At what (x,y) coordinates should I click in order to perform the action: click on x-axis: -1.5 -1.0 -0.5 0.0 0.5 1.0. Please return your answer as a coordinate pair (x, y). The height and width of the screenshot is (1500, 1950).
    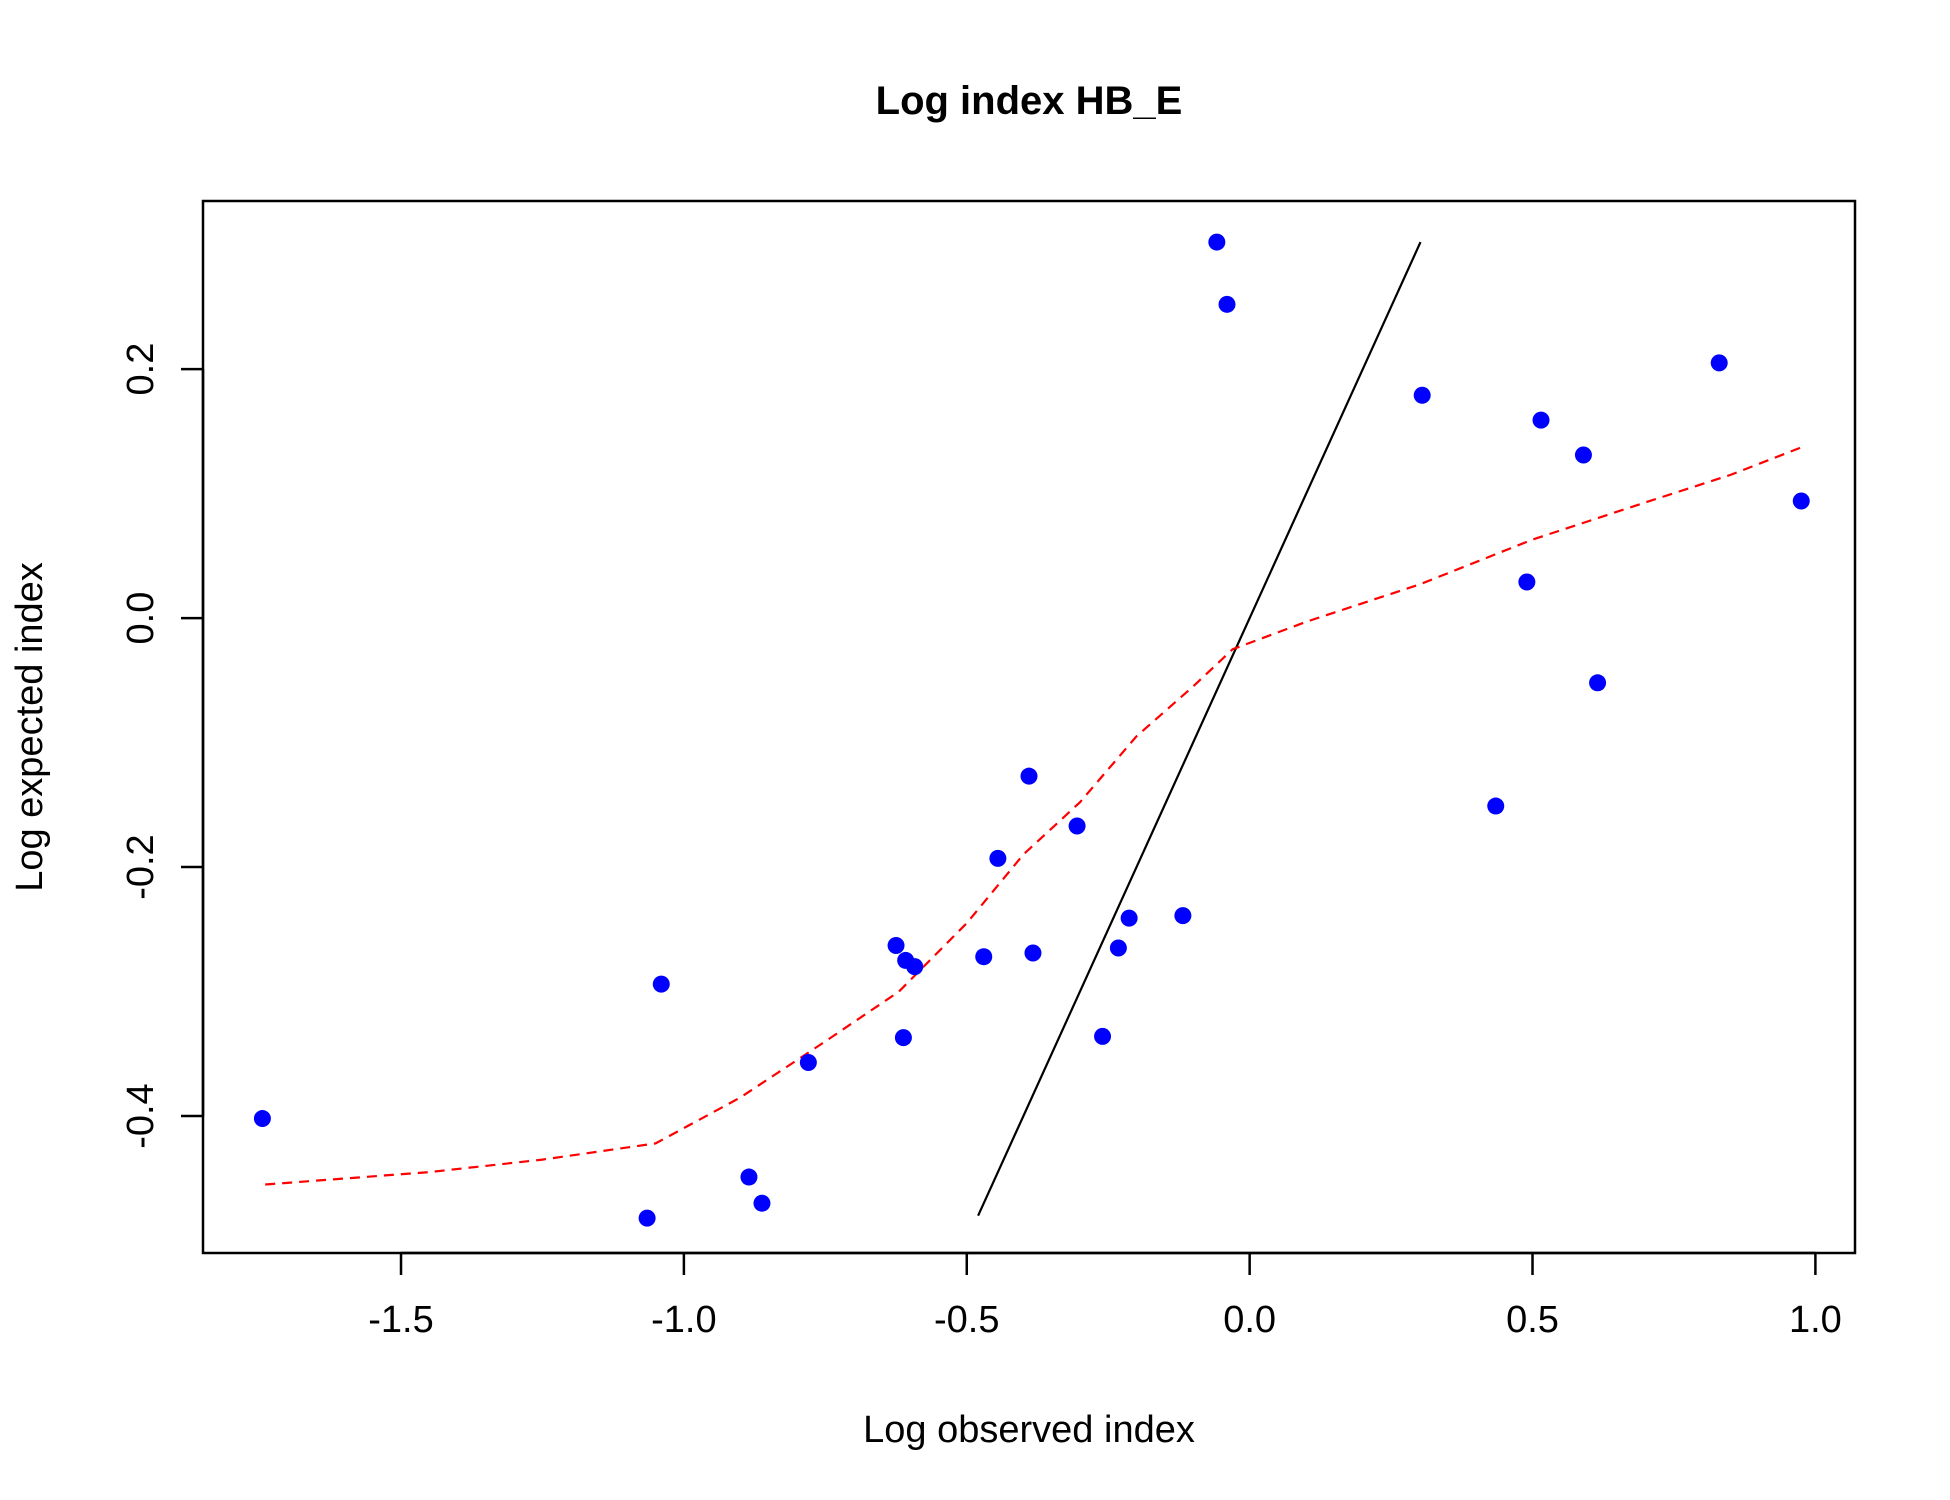
    Looking at the image, I should click on (1105, 1296).